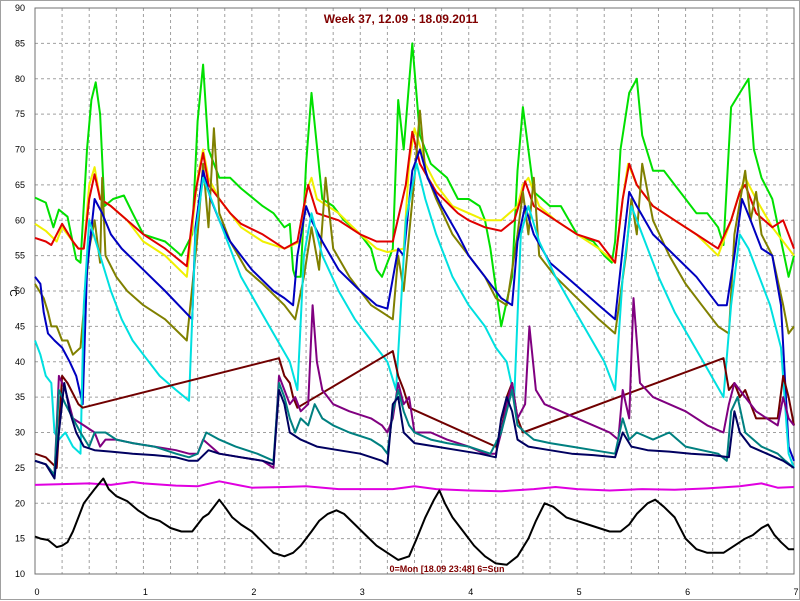  Describe the element at coordinates (414, 486) in the screenshot. I see `series-line-magenta` at that location.